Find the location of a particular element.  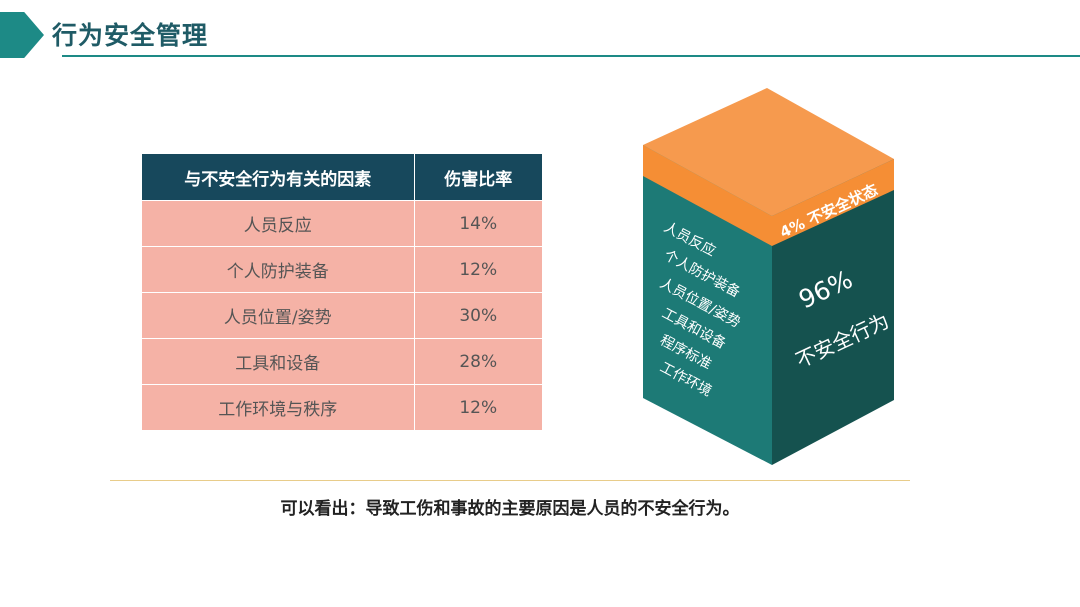

rate-cell: 14% is located at coordinates (478, 223).